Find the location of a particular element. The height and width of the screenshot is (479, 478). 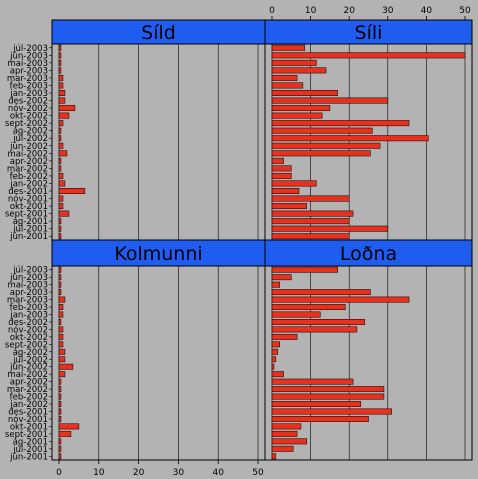

category-label: des-2002 is located at coordinates (28, 102).